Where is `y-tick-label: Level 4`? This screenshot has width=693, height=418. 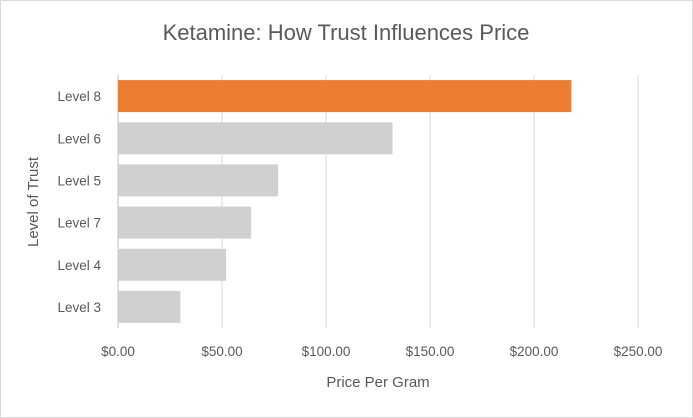
y-tick-label: Level 4 is located at coordinates (79, 265).